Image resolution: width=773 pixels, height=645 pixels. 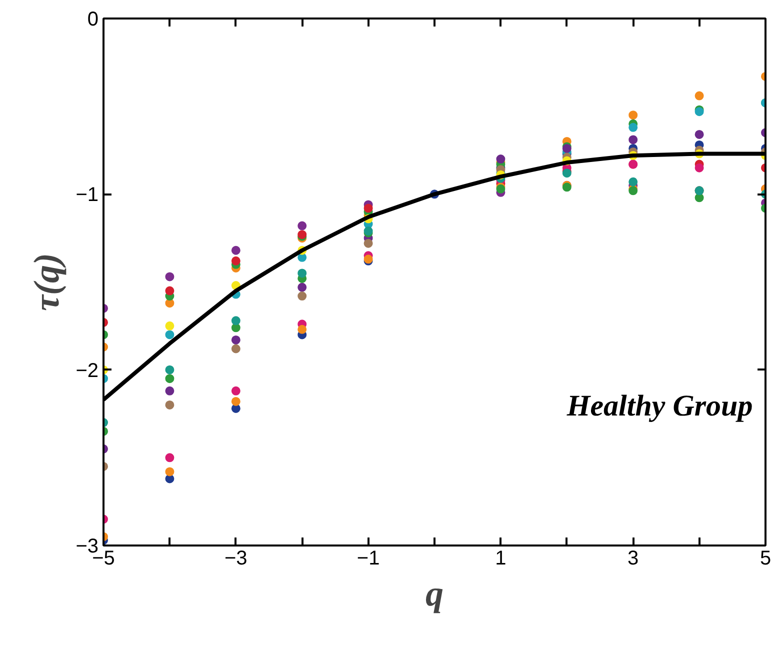 What do you see at coordinates (500, 559) in the screenshot?
I see `x-tick-label: 1` at bounding box center [500, 559].